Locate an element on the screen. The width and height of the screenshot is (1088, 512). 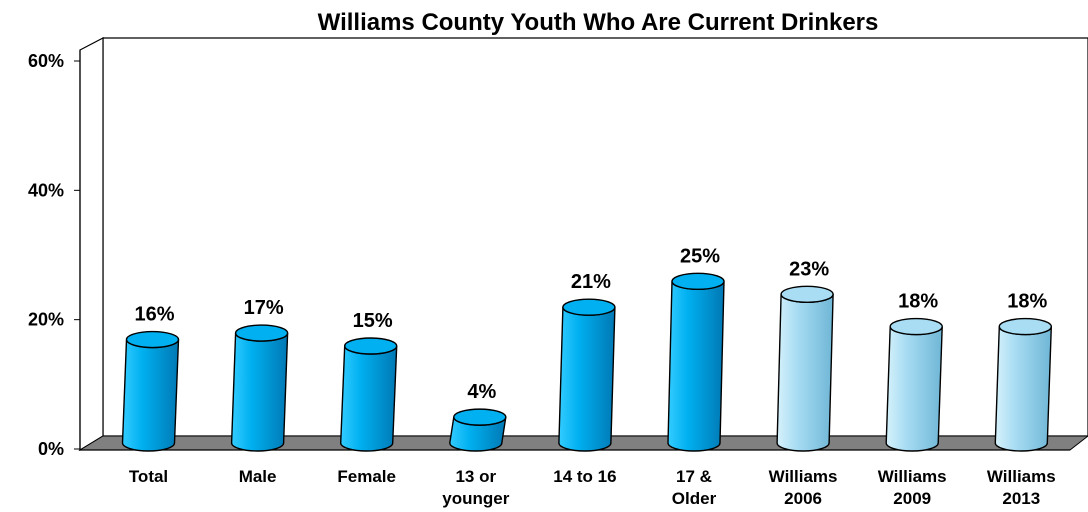
x-tick-label: 2013 is located at coordinates (1021, 498).